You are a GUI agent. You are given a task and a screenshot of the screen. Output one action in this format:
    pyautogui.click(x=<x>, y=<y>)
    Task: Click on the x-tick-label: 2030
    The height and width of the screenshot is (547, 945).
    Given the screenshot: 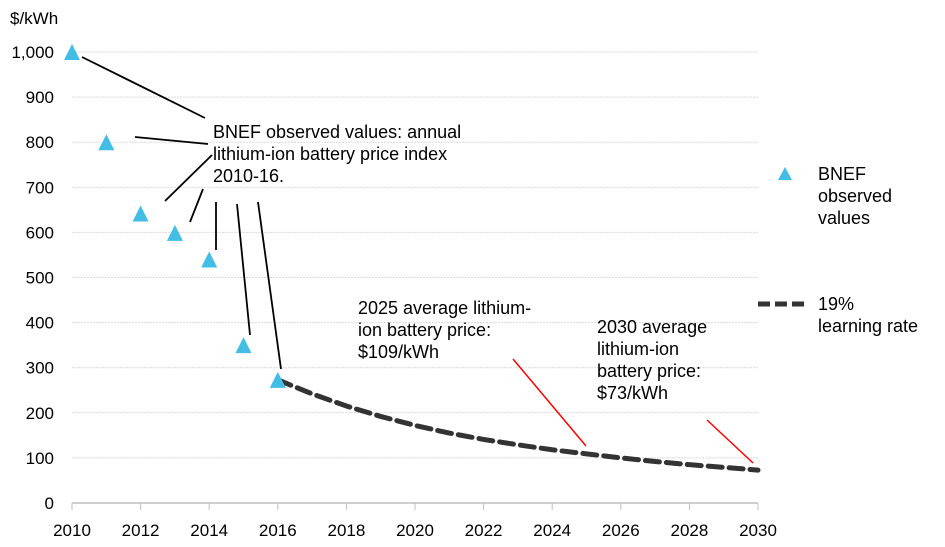 What is the action you would take?
    pyautogui.click(x=758, y=530)
    